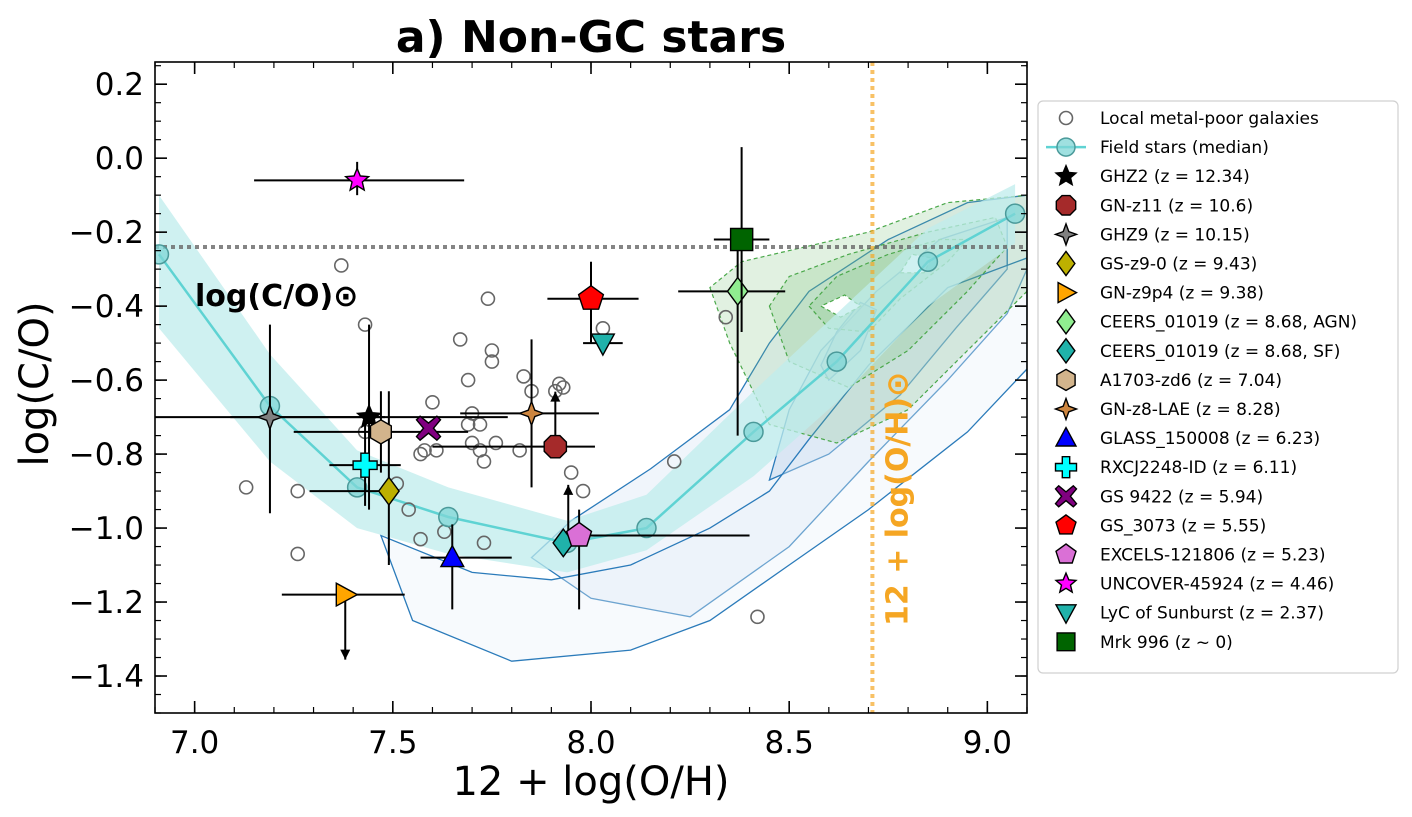 The width and height of the screenshot is (1412, 817). Describe the element at coordinates (392, 743) in the screenshot. I see `x-tick-label: 7.5` at that location.